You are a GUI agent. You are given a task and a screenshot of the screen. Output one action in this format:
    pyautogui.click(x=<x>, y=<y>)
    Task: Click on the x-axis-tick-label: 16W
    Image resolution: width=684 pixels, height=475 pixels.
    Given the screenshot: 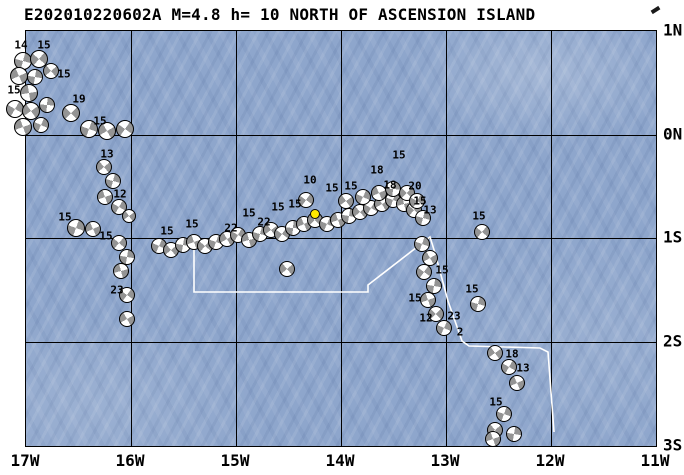 What is the action you would take?
    pyautogui.click(x=130, y=460)
    